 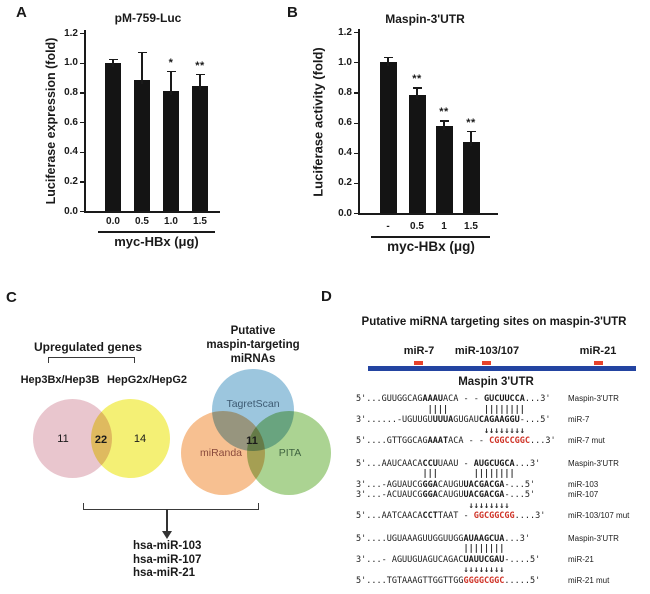 I want to click on panel-d-label: D, so click(x=326, y=296).